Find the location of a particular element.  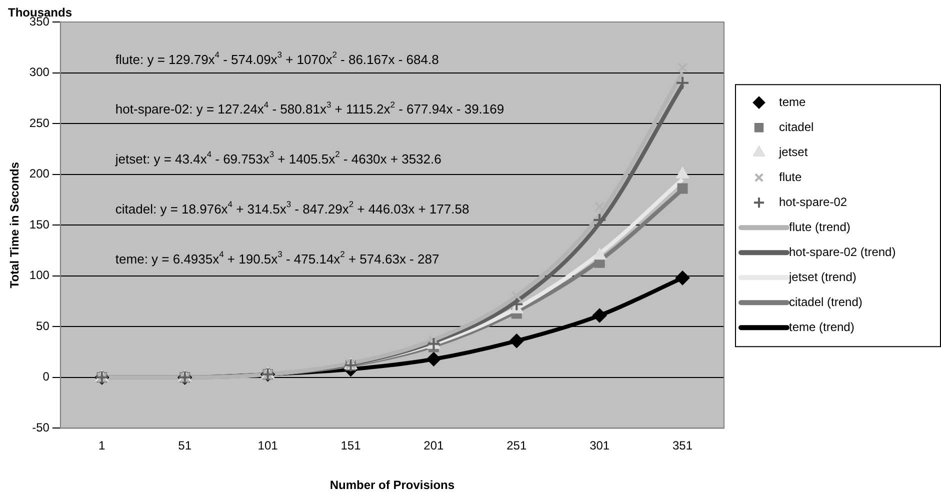

legend-label: teme is located at coordinates (792, 101).